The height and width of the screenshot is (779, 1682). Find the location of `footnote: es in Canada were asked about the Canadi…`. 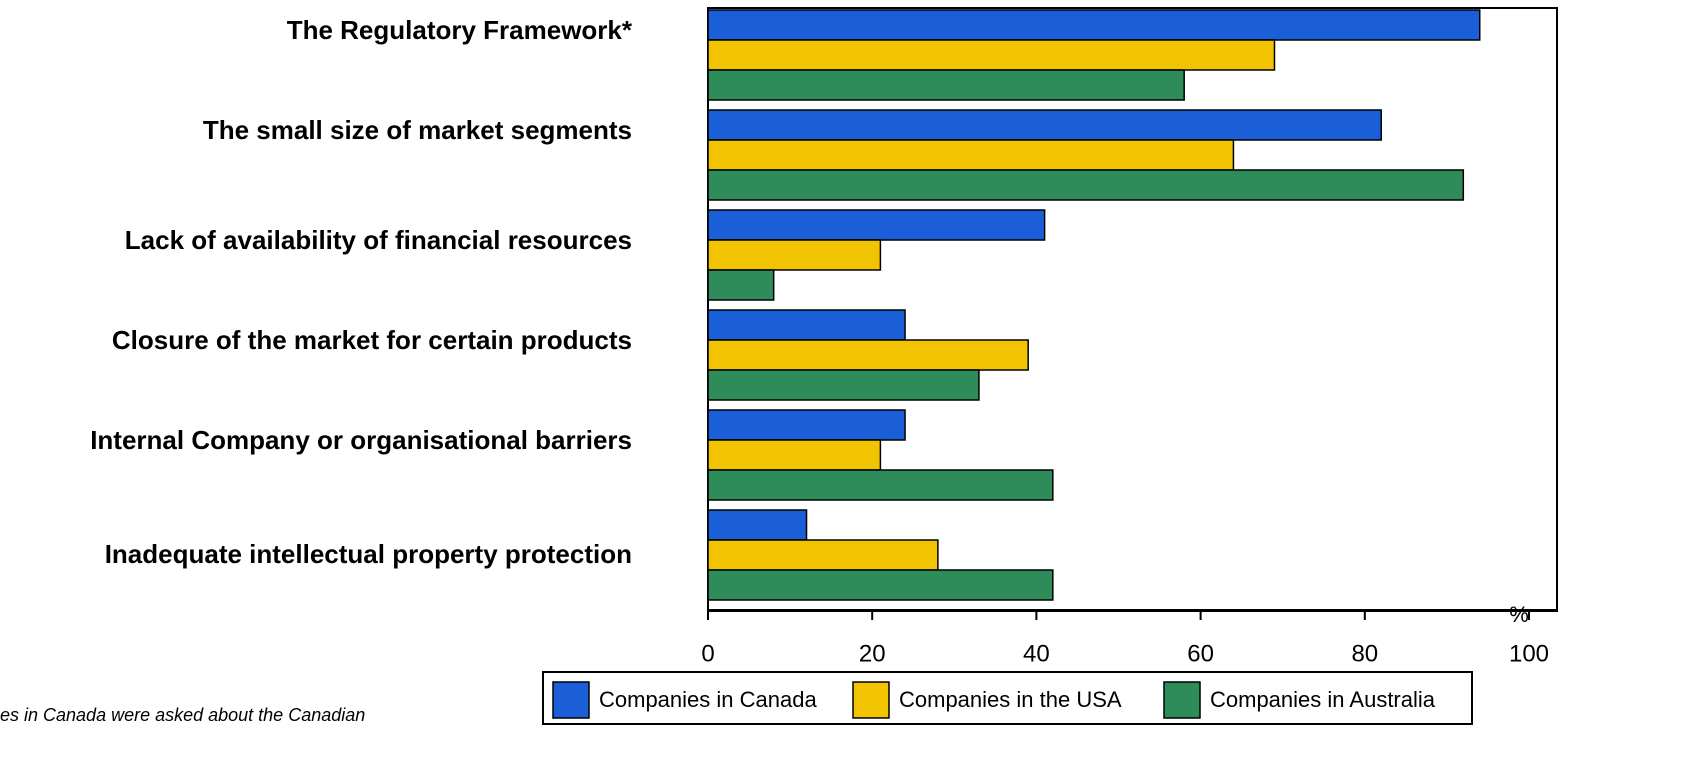

footnote: es in Canada were asked about the Canadi… is located at coordinates (182, 715).